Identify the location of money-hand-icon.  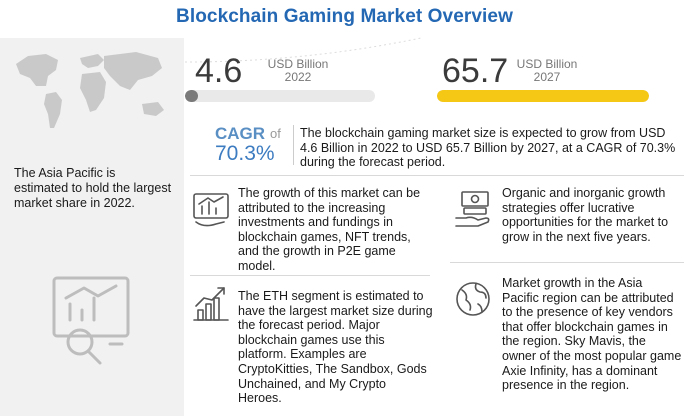
(472, 209).